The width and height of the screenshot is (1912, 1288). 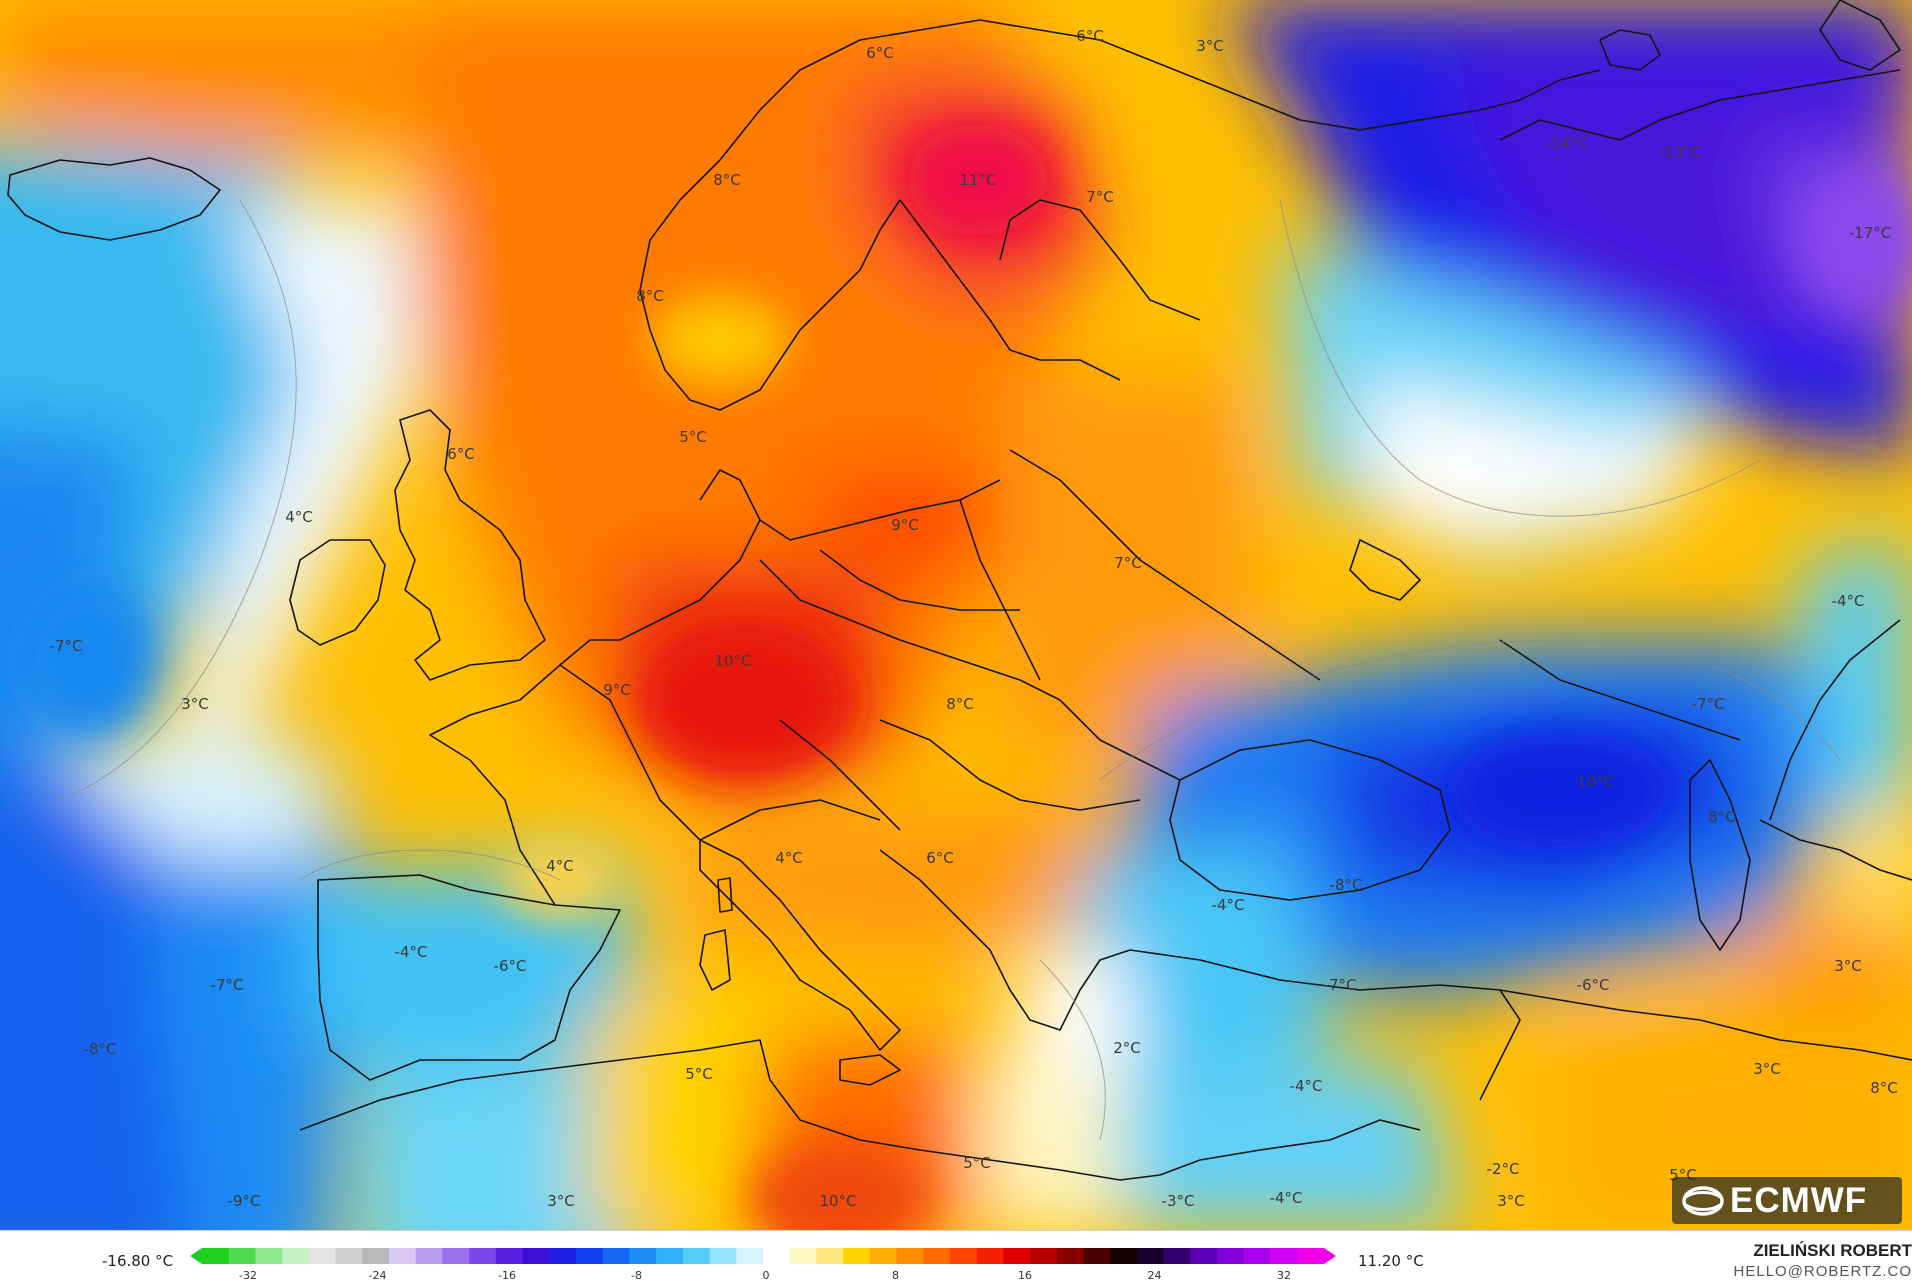 I want to click on color-scale-tick: -32, so click(x=248, y=1275).